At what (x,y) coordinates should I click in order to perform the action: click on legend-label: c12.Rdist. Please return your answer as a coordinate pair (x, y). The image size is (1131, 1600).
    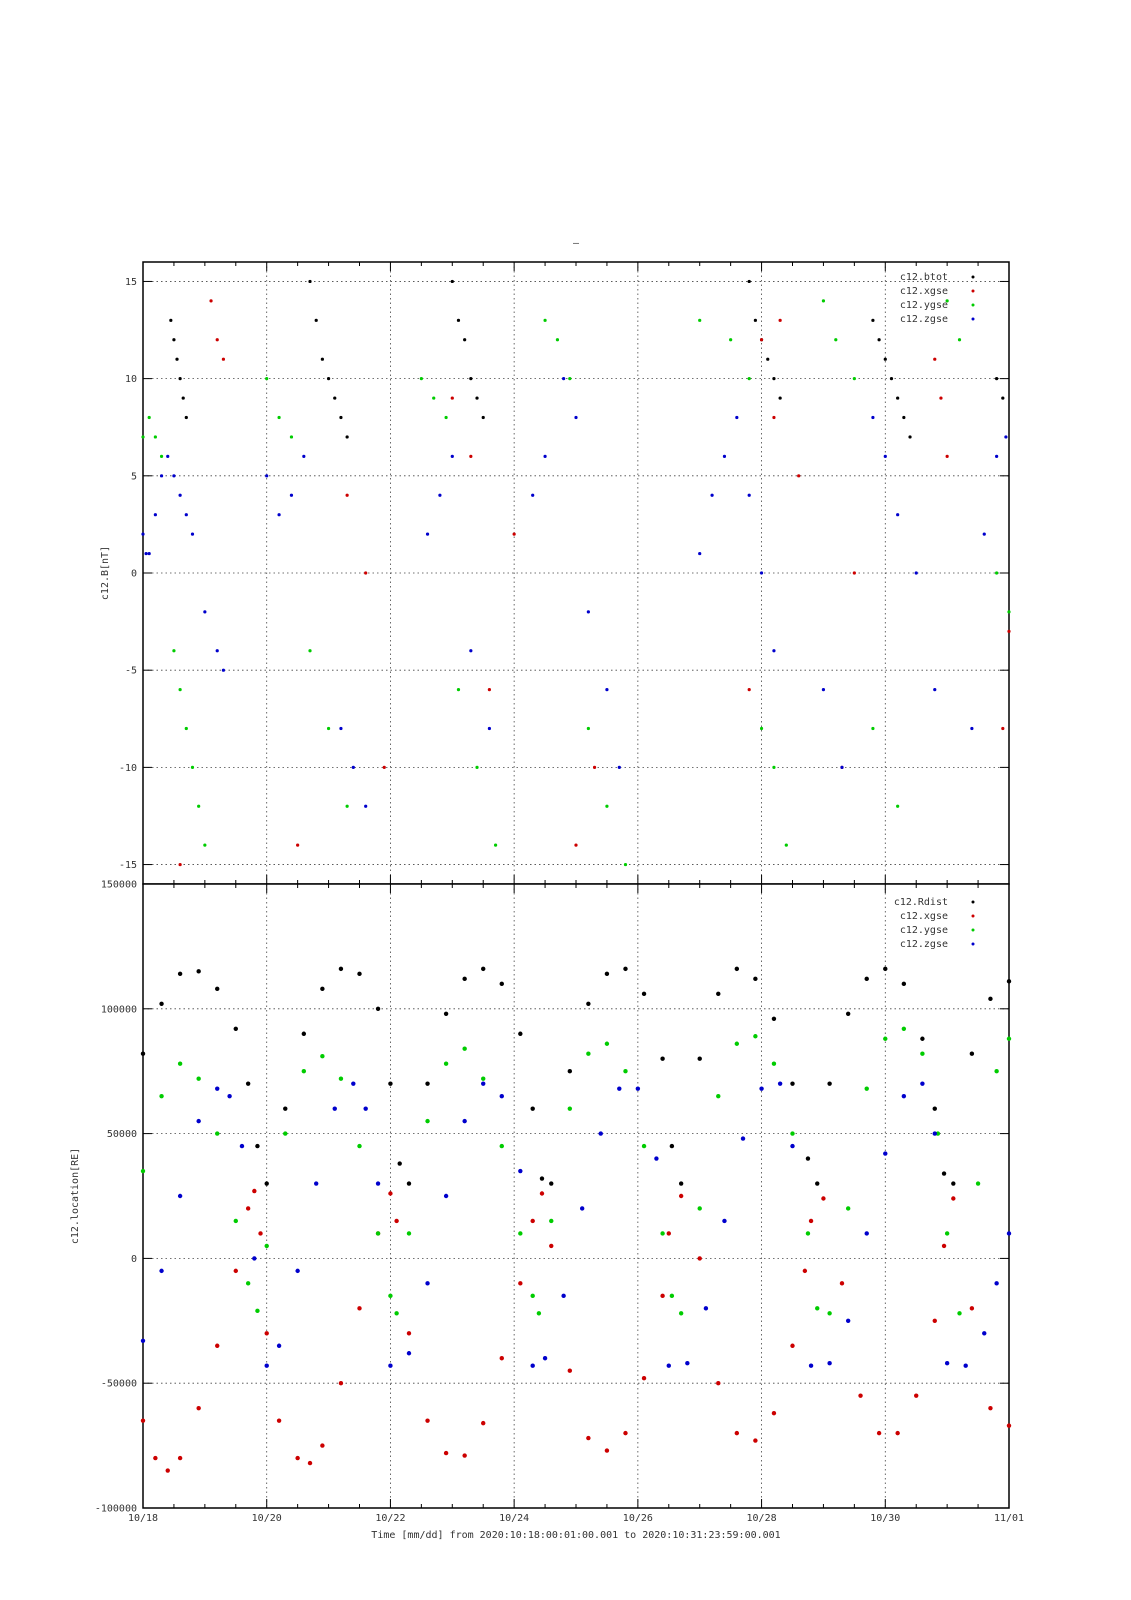
    Looking at the image, I should click on (921, 902).